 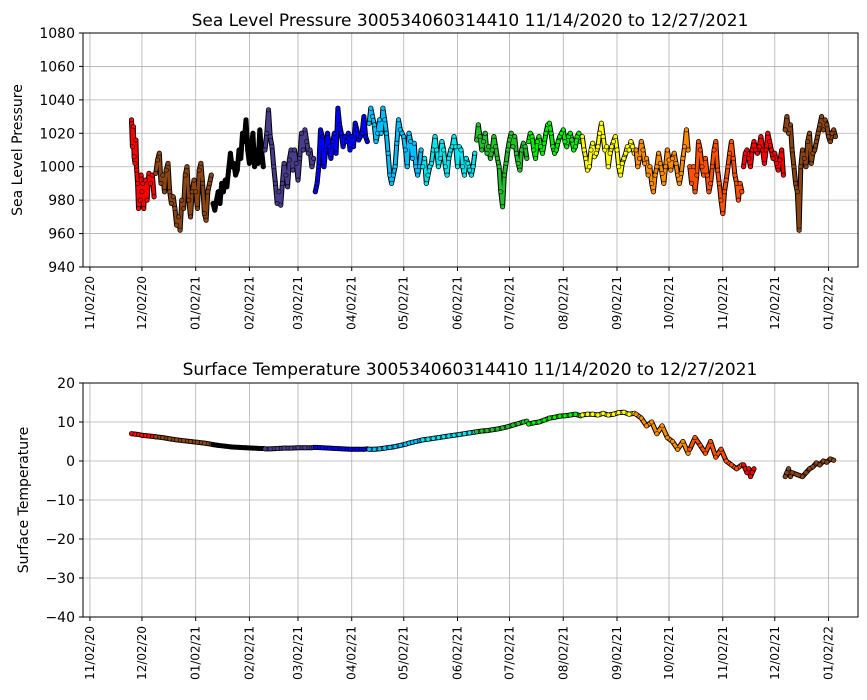 What do you see at coordinates (57, 101) in the screenshot?
I see `y-tick-label: 1040` at bounding box center [57, 101].